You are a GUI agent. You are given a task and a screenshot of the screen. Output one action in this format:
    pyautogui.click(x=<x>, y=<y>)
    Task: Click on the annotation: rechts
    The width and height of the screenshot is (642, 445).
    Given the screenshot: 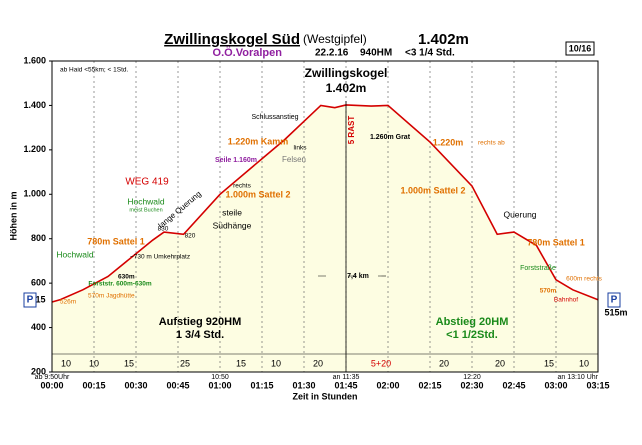 What is the action you would take?
    pyautogui.click(x=242, y=186)
    